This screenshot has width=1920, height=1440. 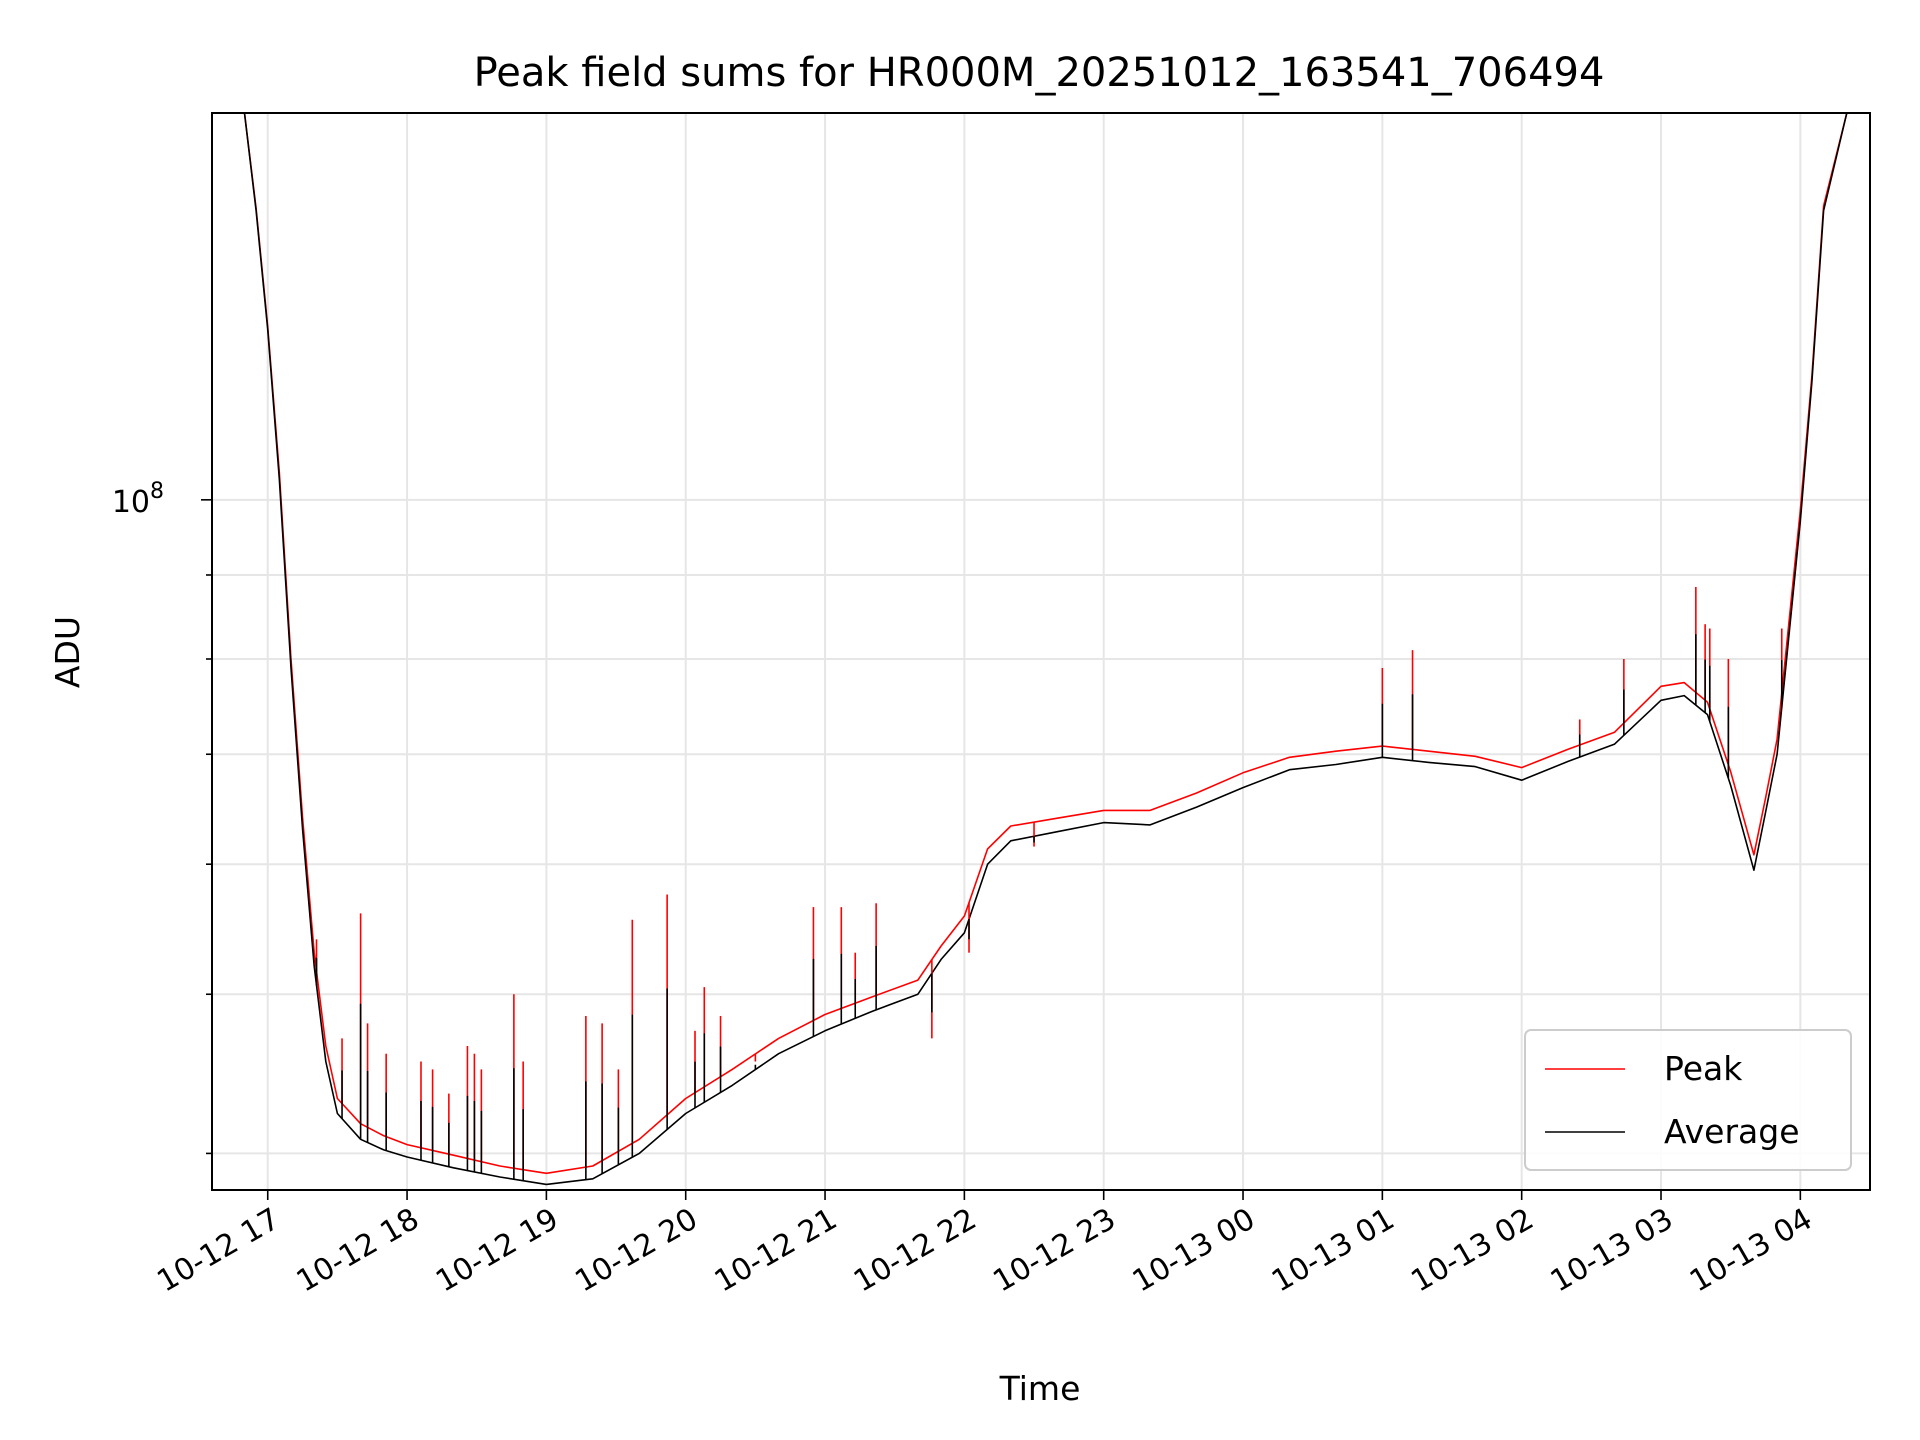 What do you see at coordinates (162, 817) in the screenshot?
I see `y-axis: 108` at bounding box center [162, 817].